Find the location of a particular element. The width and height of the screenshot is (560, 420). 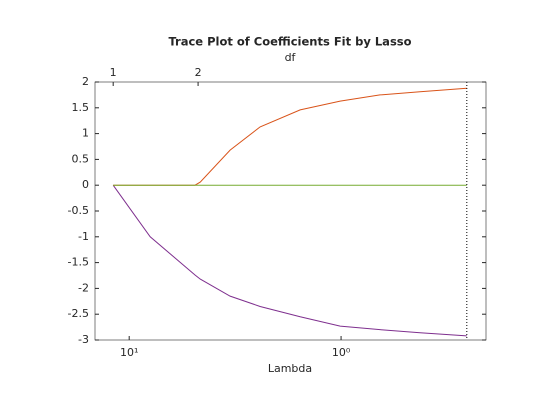

y-tick-label: 2 is located at coordinates (85, 81).